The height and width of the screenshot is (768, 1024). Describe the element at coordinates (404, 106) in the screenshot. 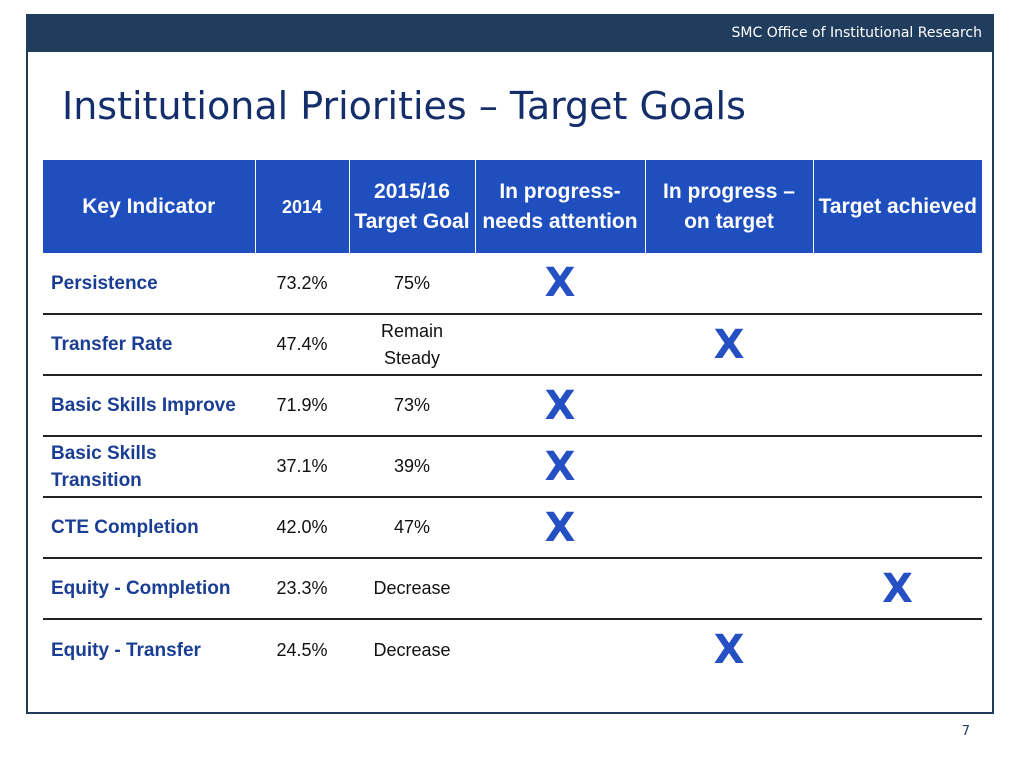

I see `slide-title: Institutional Priorities – Target Goals` at that location.